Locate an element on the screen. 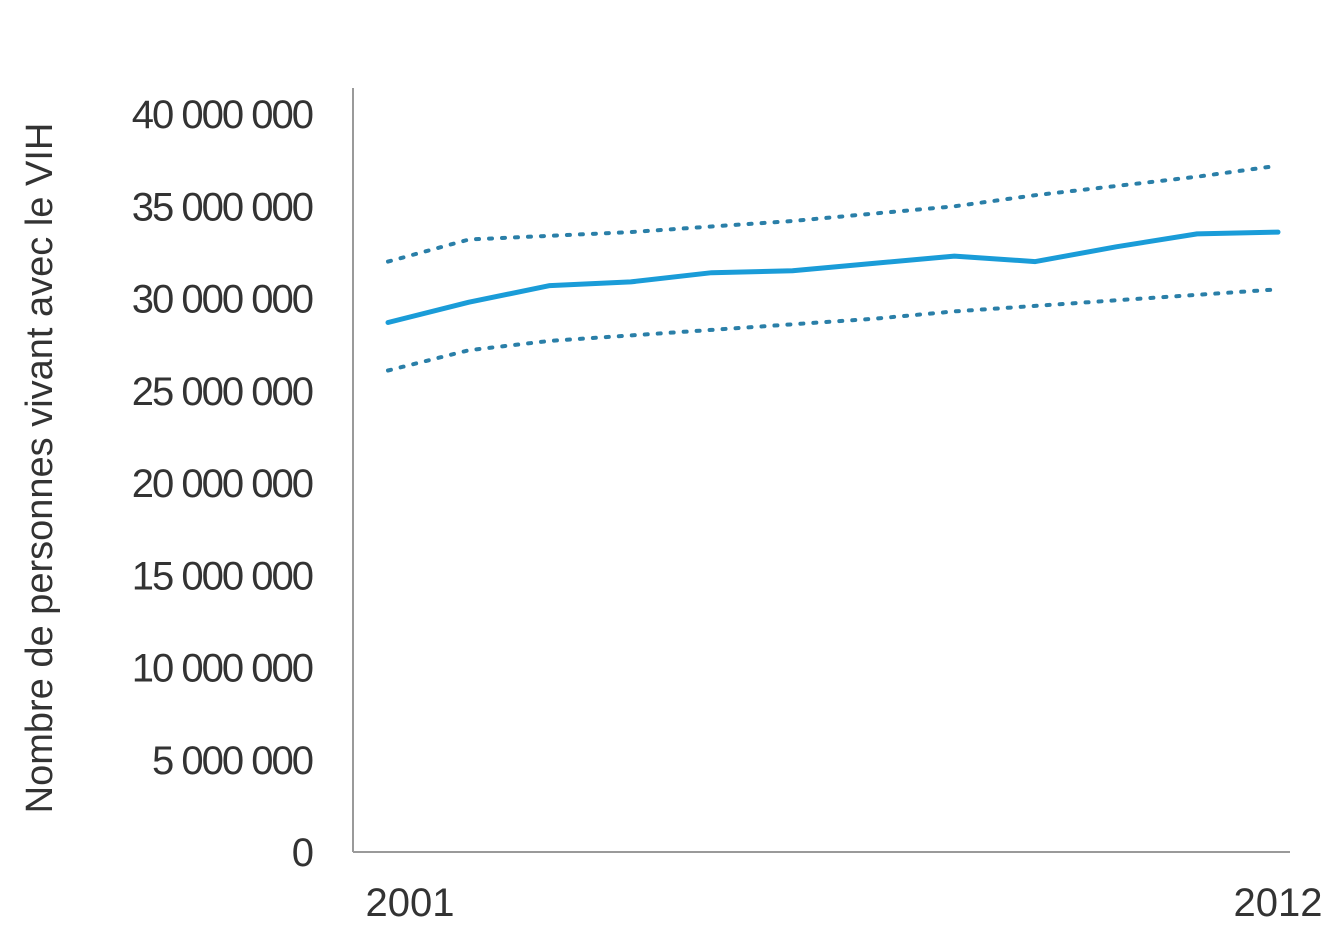  series-layer is located at coordinates (833, 268).